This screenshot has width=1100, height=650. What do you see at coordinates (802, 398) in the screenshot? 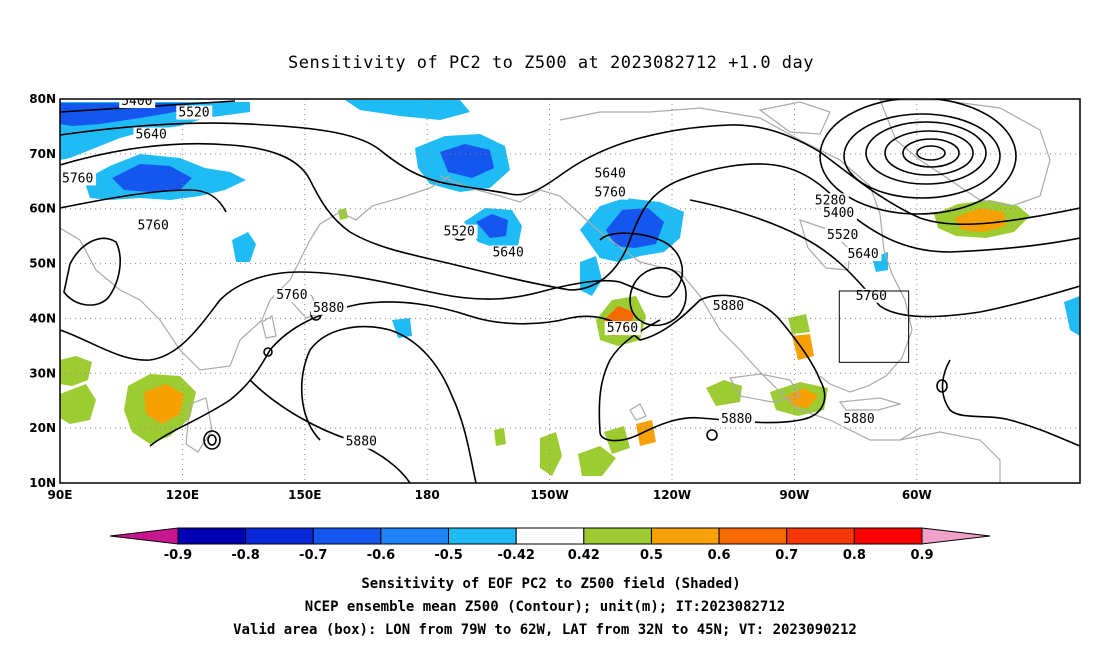
I see `shade-pos-caribbean-core` at bounding box center [802, 398].